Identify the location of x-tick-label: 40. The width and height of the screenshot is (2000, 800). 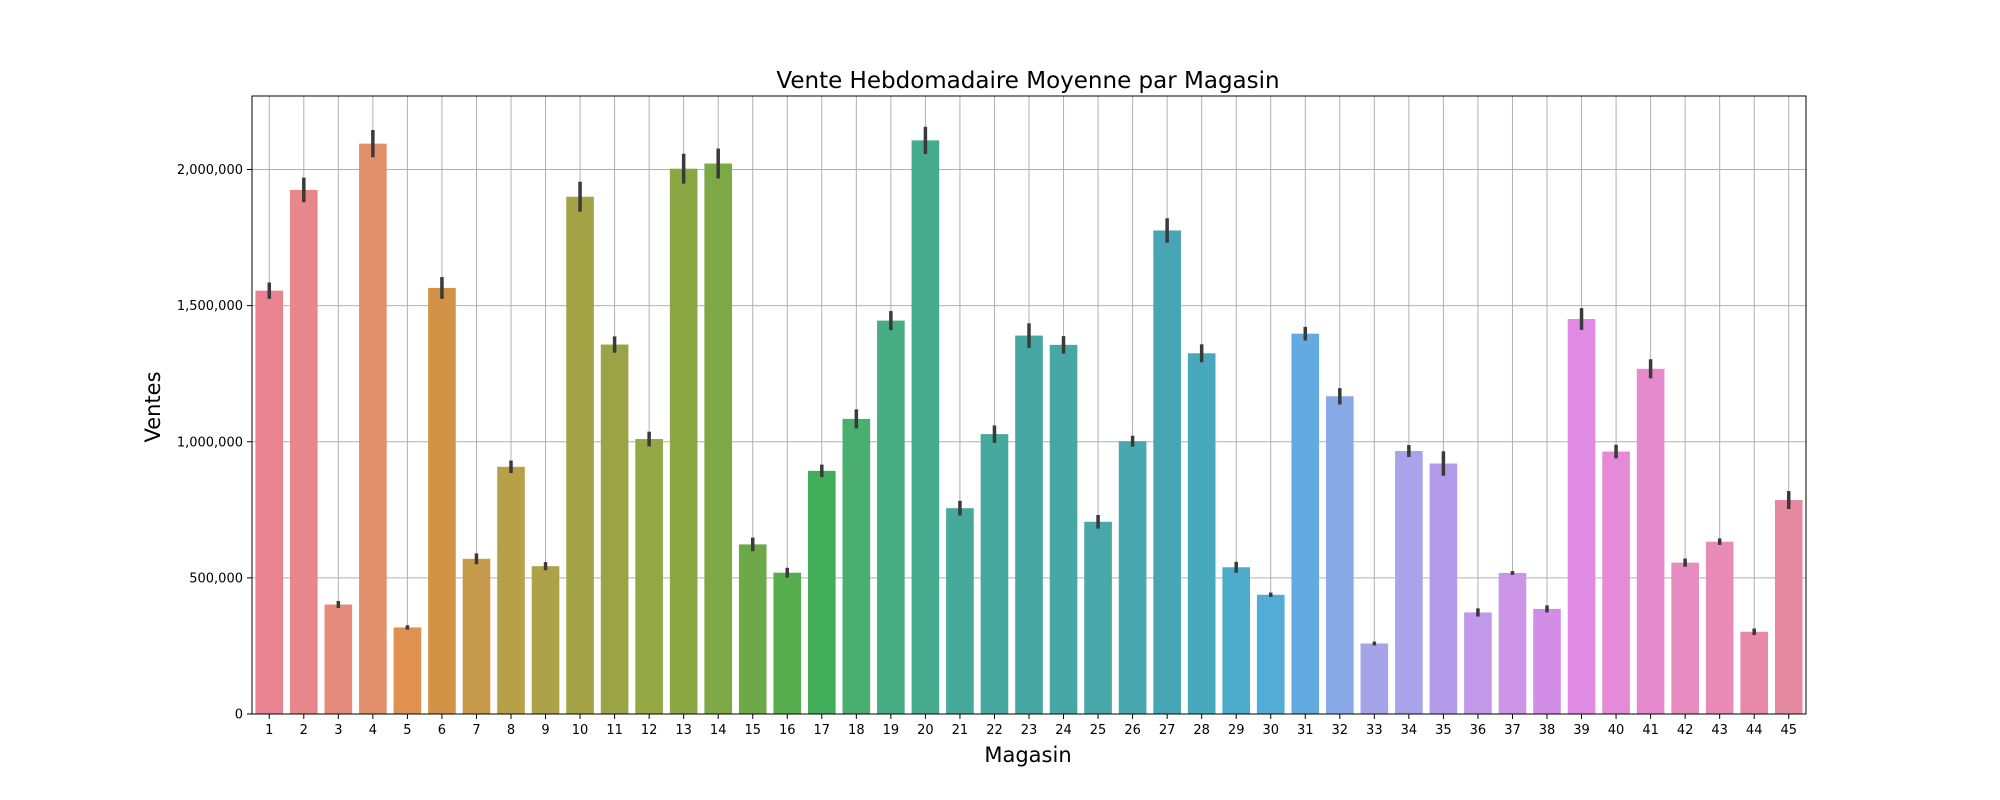
(1616, 730).